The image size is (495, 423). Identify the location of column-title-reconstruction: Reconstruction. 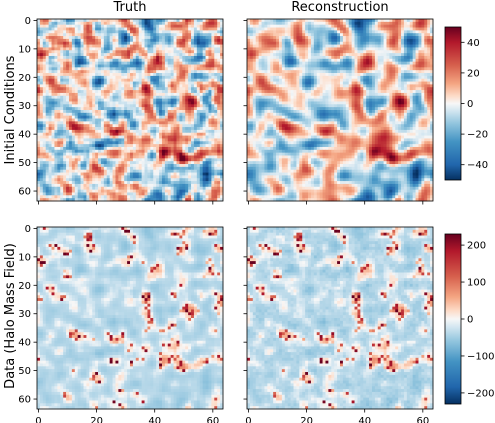
(339, 7).